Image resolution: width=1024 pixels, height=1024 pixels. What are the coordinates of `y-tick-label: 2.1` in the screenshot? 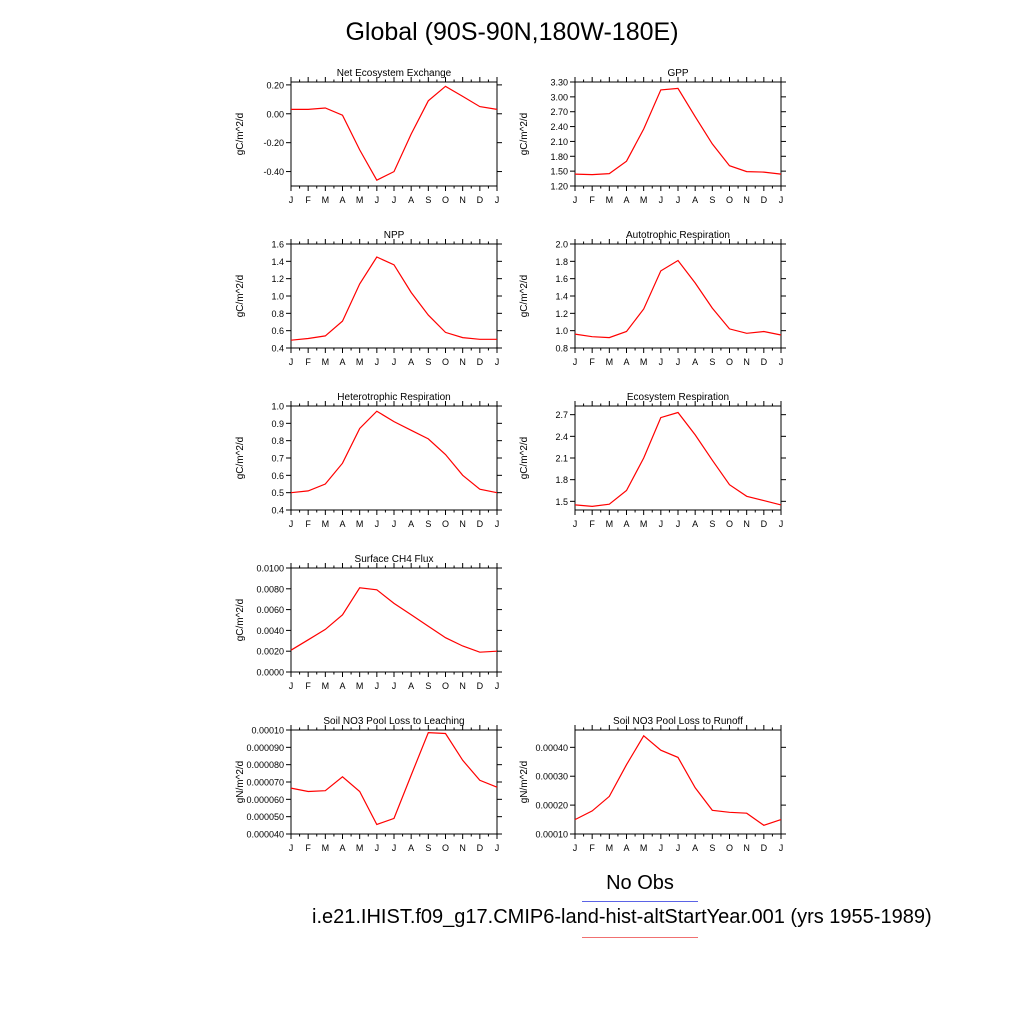 It's located at (561, 459).